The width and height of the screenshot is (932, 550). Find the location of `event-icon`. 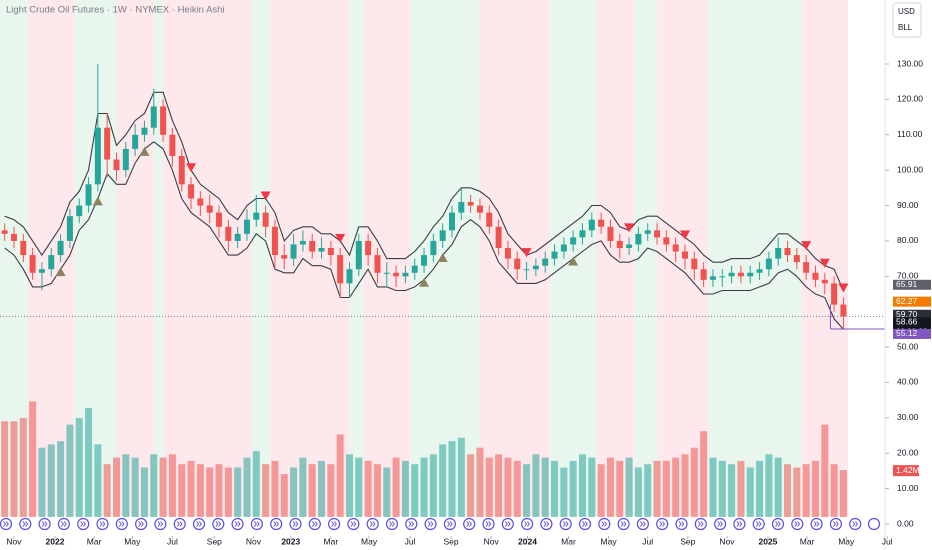

event-icon is located at coordinates (874, 524).